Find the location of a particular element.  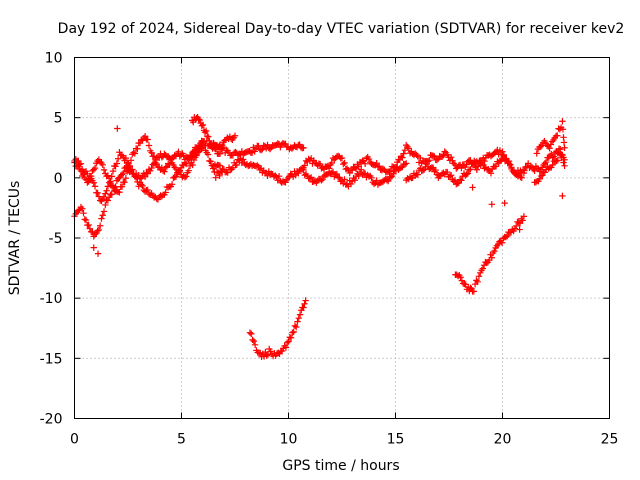

y-tick-label: -5 is located at coordinates (56, 239).